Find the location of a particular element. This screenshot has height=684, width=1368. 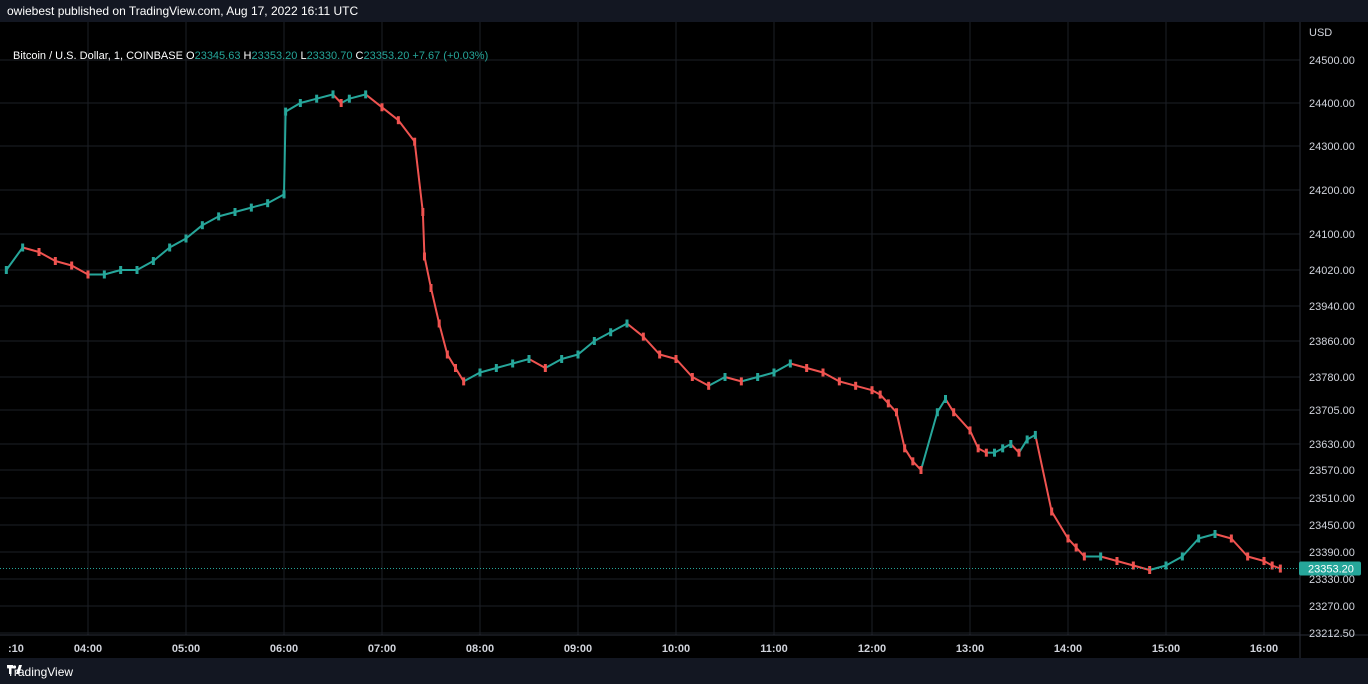

brand-name: TradingView is located at coordinates (40, 672).